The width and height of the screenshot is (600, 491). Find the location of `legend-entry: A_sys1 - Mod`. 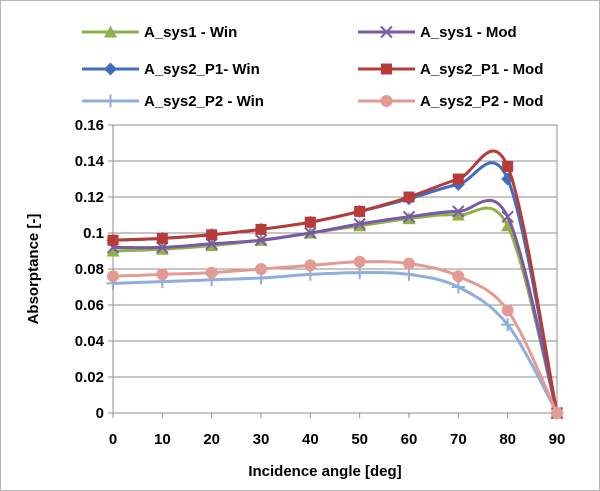

legend-entry: A_sys1 - Mod is located at coordinates (437, 32).